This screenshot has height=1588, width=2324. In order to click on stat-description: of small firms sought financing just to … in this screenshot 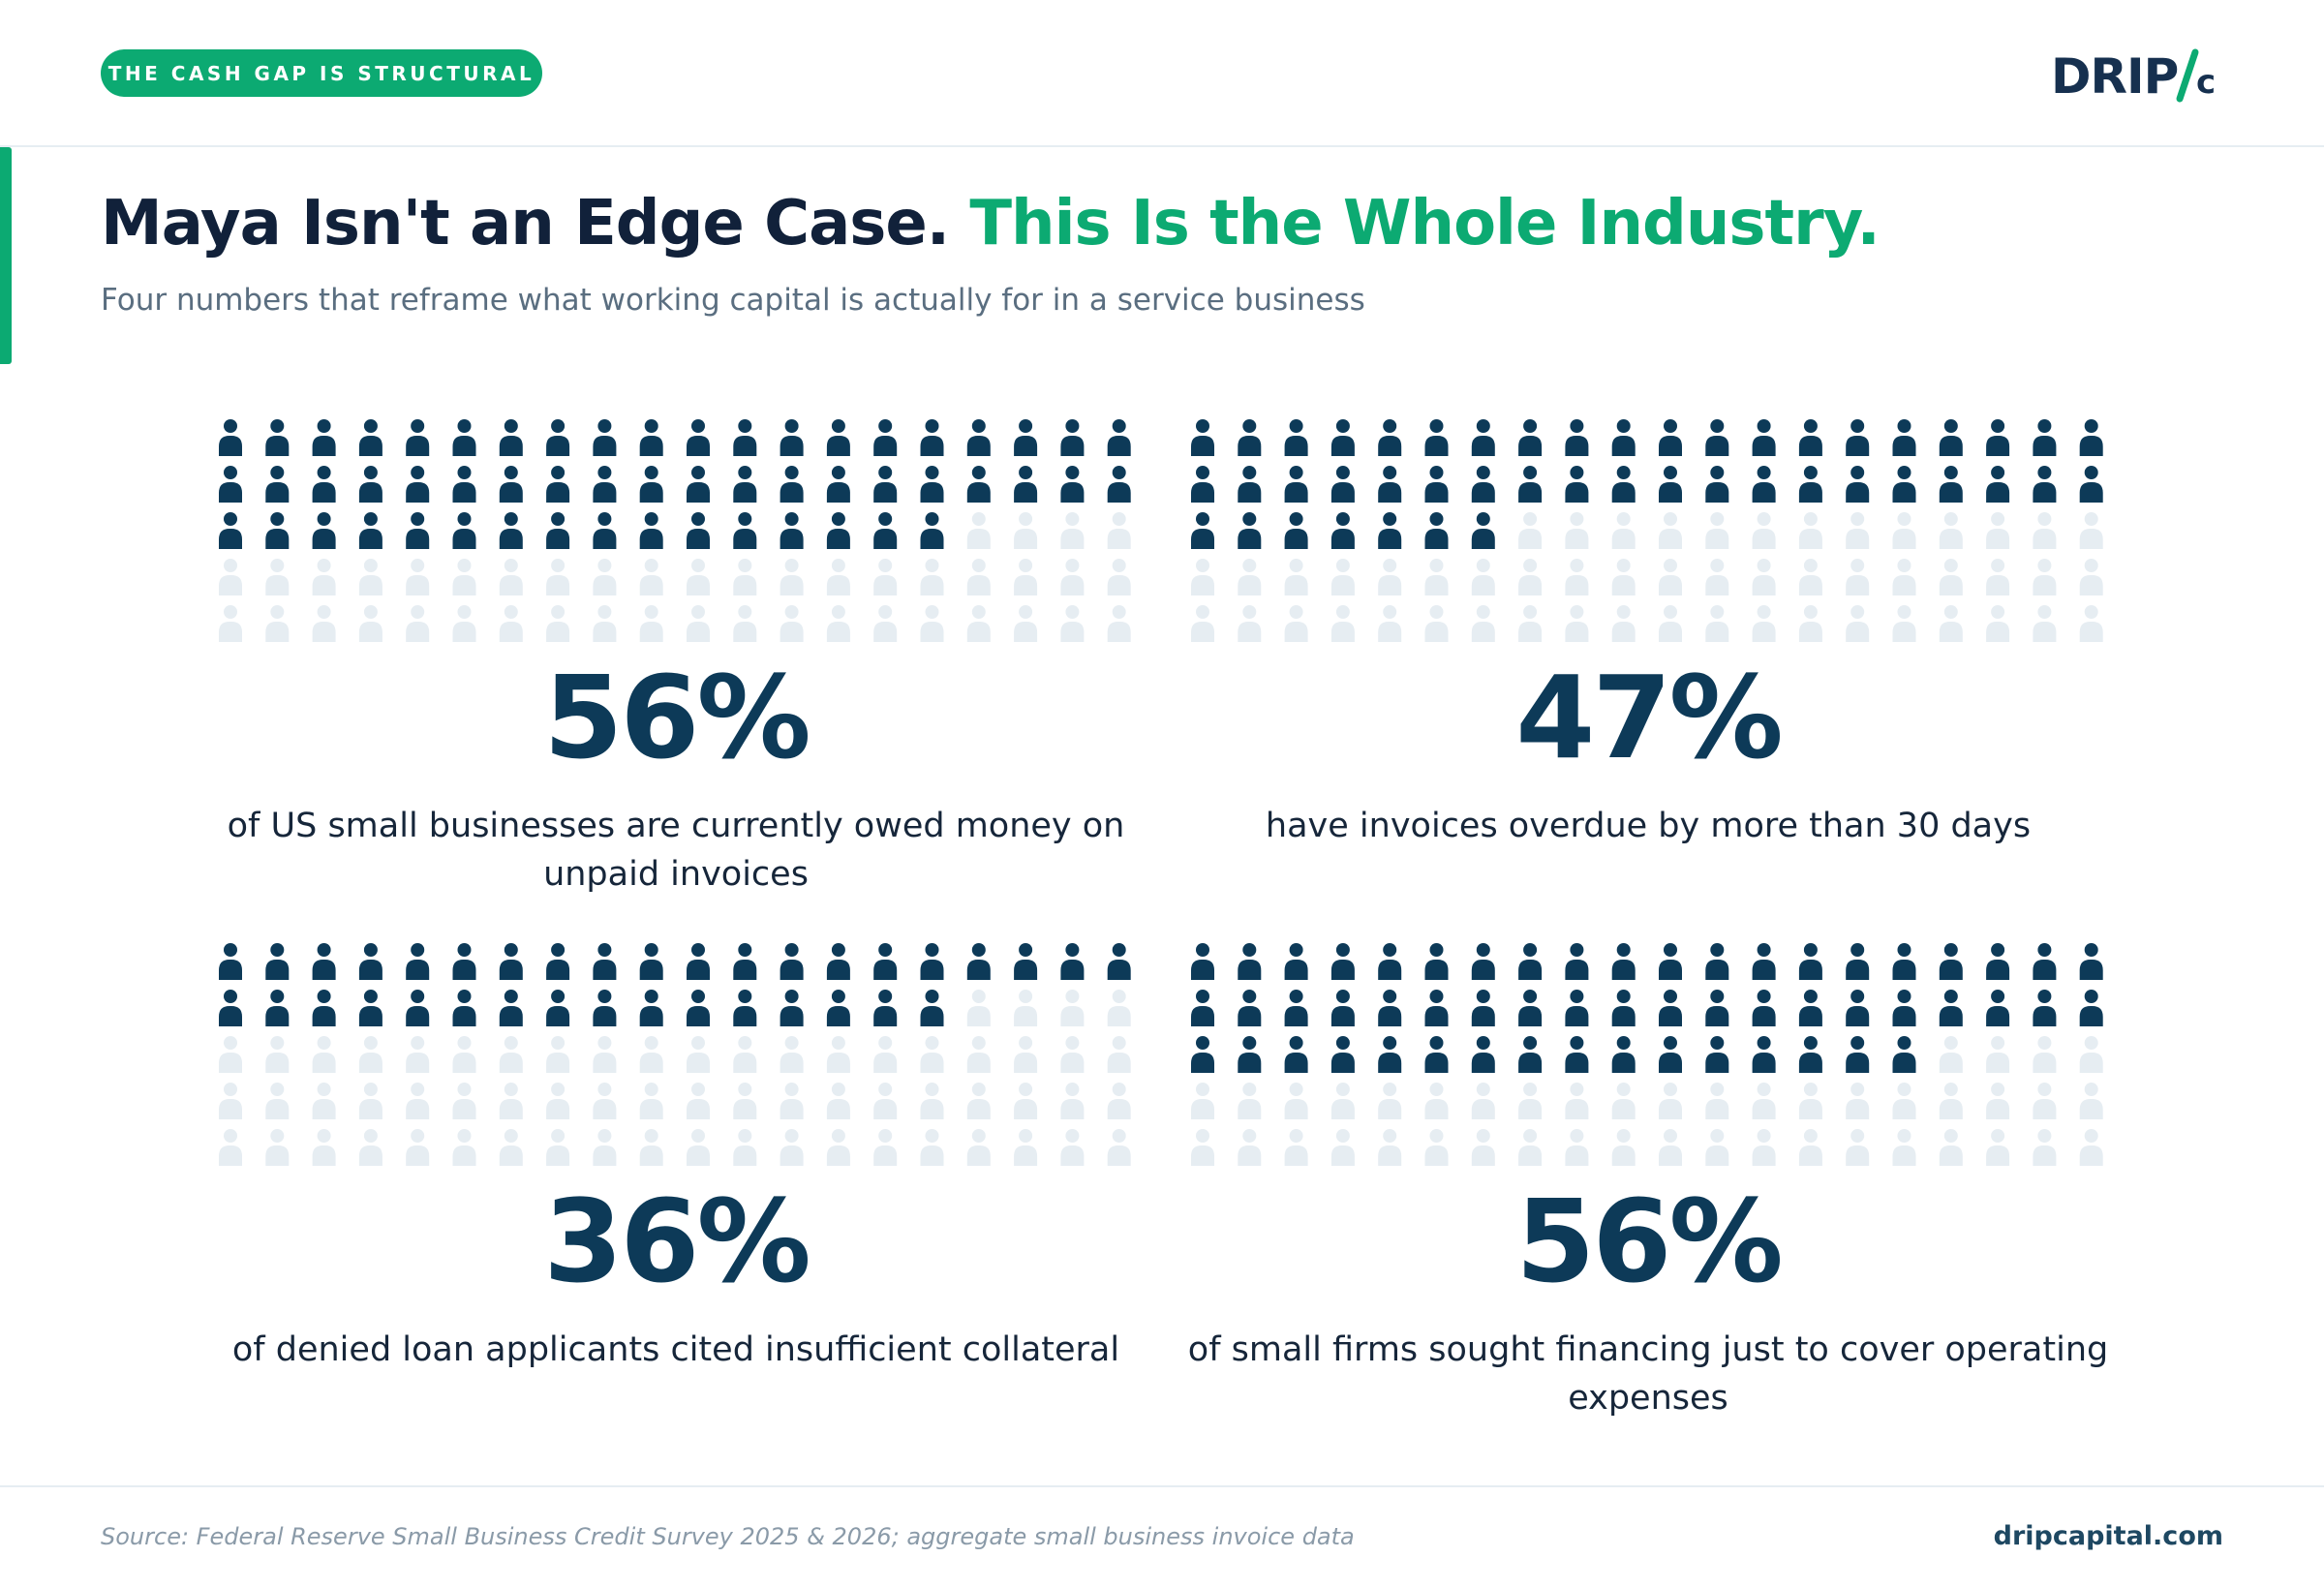, I will do `click(1648, 1374)`.